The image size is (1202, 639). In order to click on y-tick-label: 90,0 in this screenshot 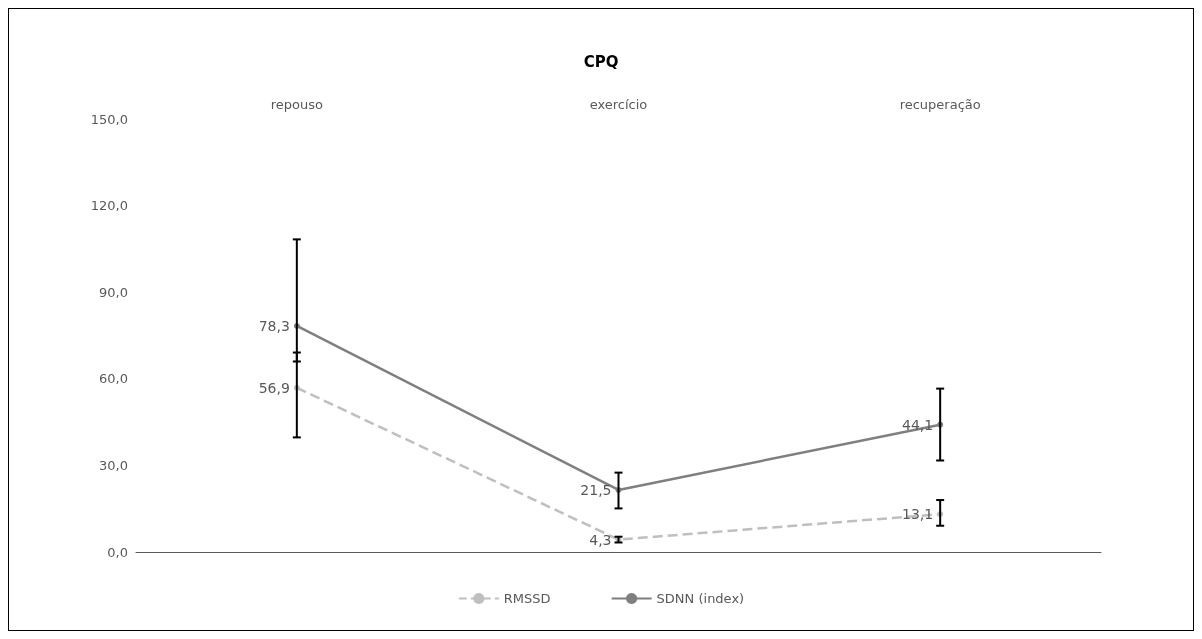, I will do `click(113, 292)`.